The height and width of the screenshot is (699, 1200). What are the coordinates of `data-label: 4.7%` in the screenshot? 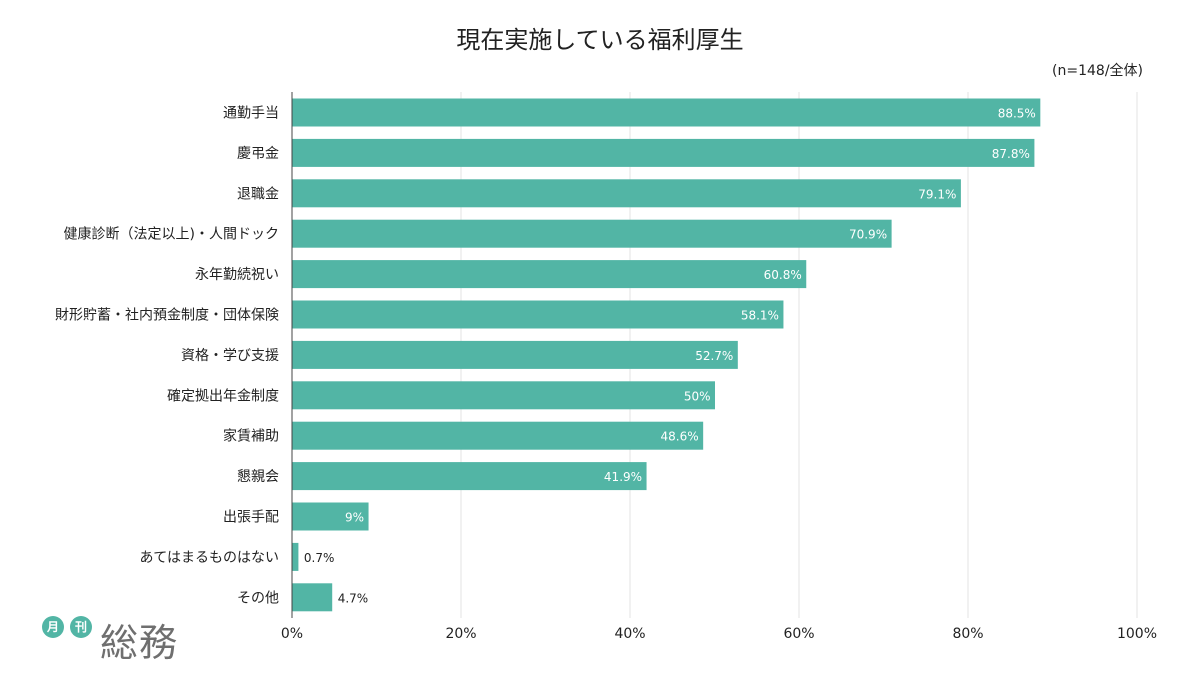 It's located at (353, 598).